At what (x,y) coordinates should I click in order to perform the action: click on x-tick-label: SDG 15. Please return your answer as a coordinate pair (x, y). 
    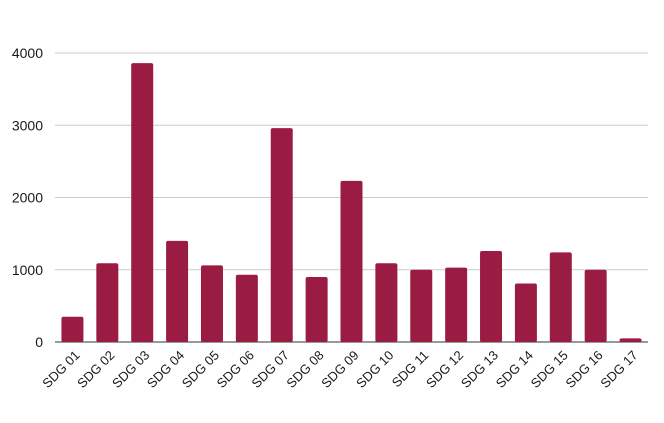
    Looking at the image, I should click on (549, 369).